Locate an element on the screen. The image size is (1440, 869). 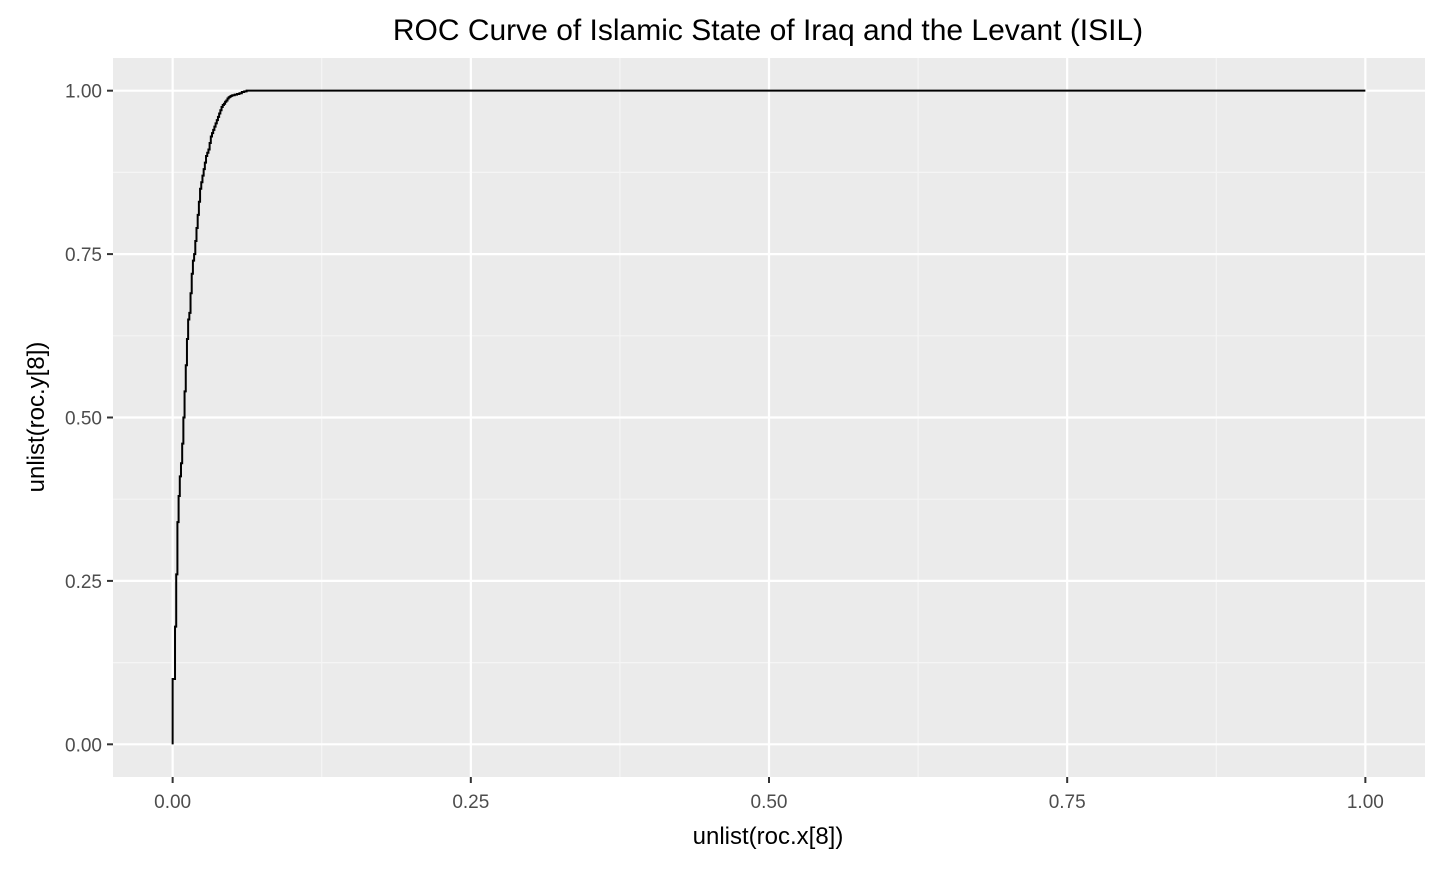
y-tick-label: 0.00 is located at coordinates (83, 745).